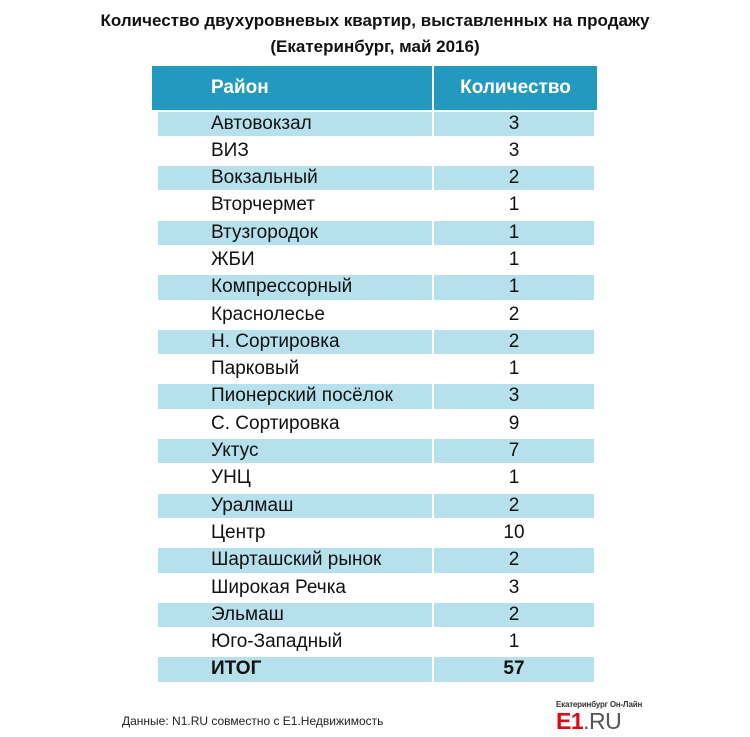 Image resolution: width=750 pixels, height=737 pixels. Describe the element at coordinates (230, 150) in the screenshot. I see `district-name: ВИЗ` at that location.